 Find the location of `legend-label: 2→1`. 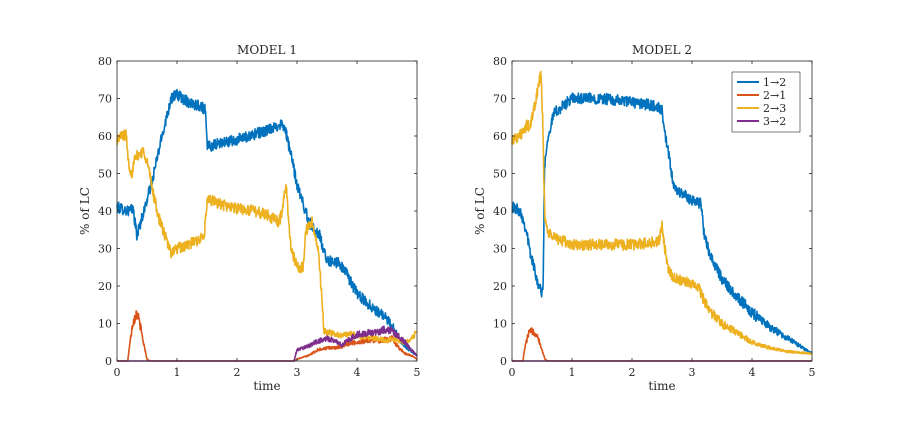

legend-label: 2→1 is located at coordinates (774, 95).